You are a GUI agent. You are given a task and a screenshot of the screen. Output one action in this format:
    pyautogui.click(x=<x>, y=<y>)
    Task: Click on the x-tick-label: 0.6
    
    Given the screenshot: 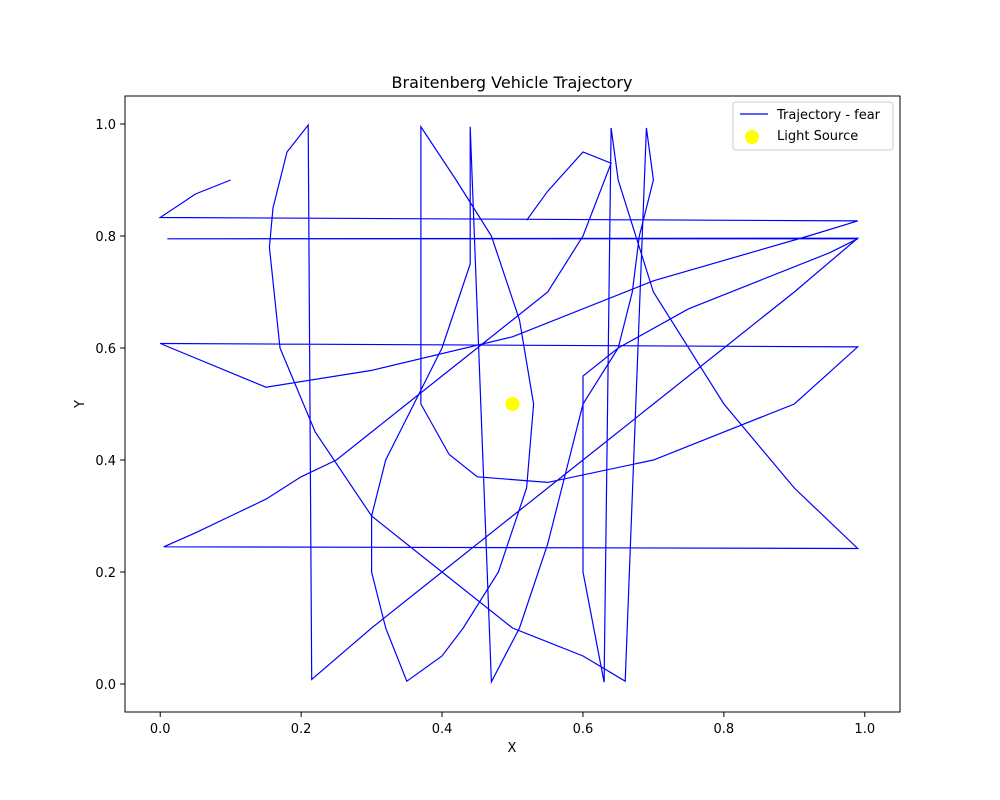 What is the action you would take?
    pyautogui.click(x=583, y=729)
    